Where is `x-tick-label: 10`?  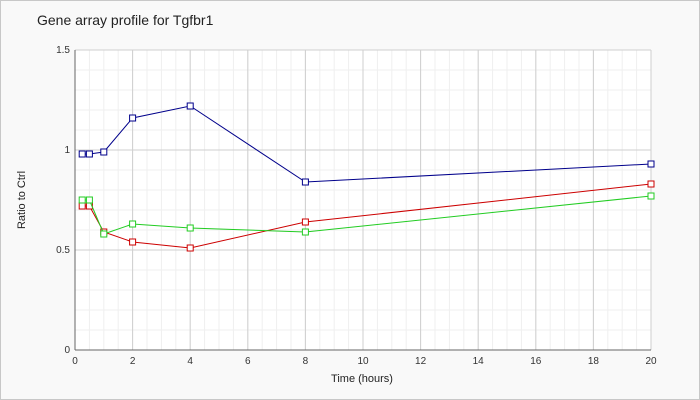 x-tick-label: 10 is located at coordinates (363, 361).